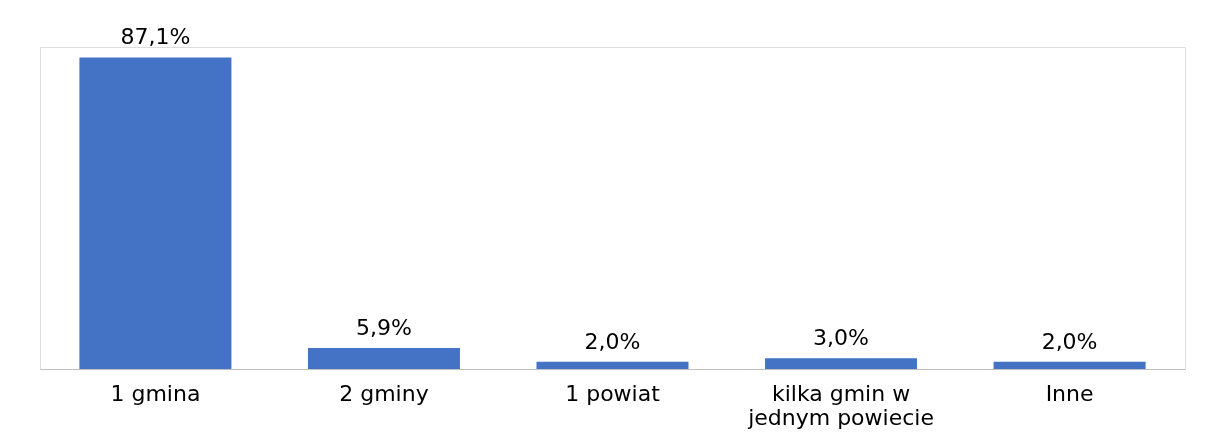  Describe the element at coordinates (1069, 393) in the screenshot. I see `x-tick-label: Inne` at that location.